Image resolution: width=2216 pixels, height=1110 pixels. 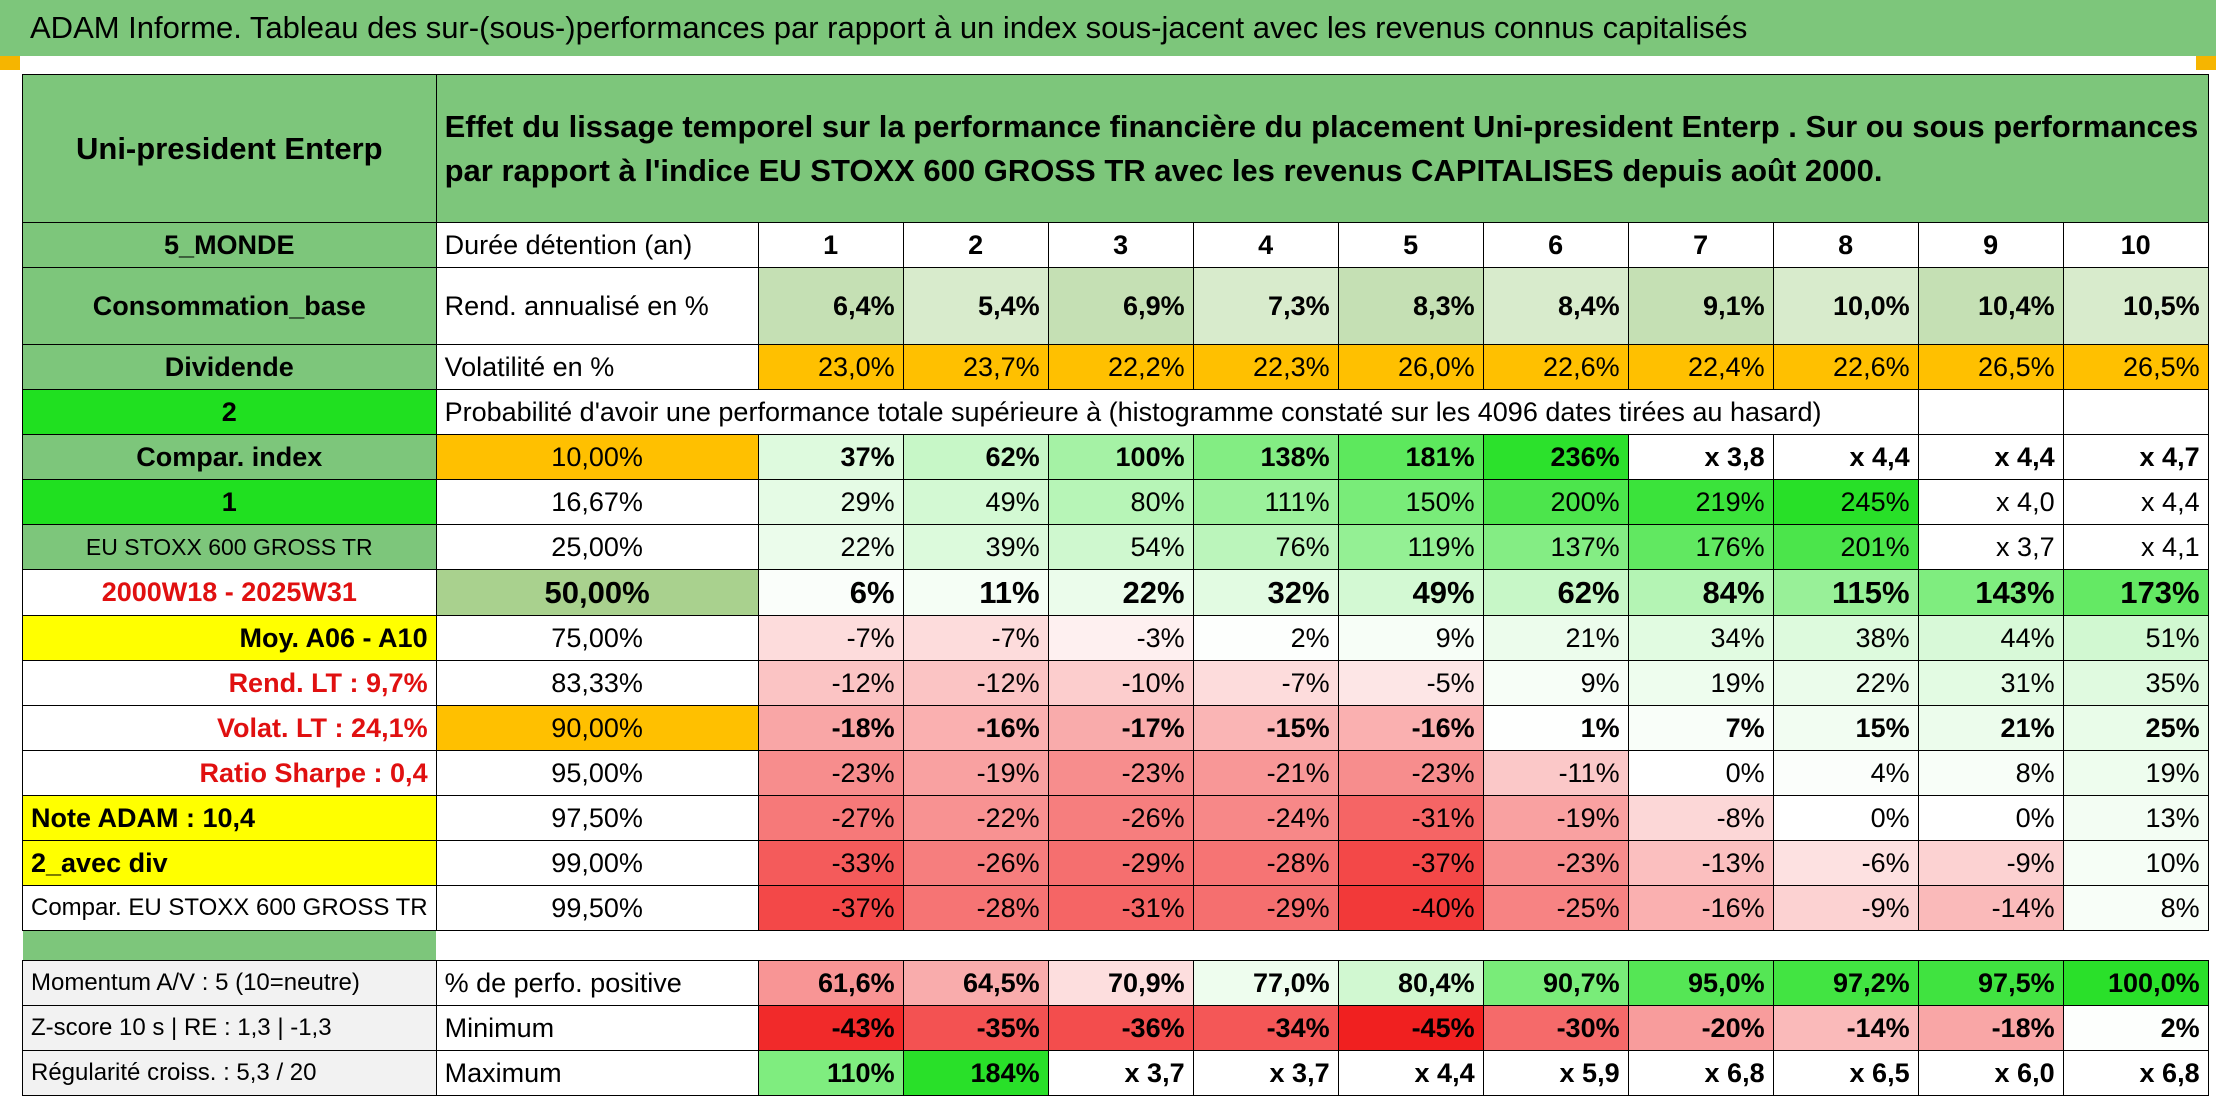 I want to click on volatility-value: 22,6%, so click(x=1555, y=367).